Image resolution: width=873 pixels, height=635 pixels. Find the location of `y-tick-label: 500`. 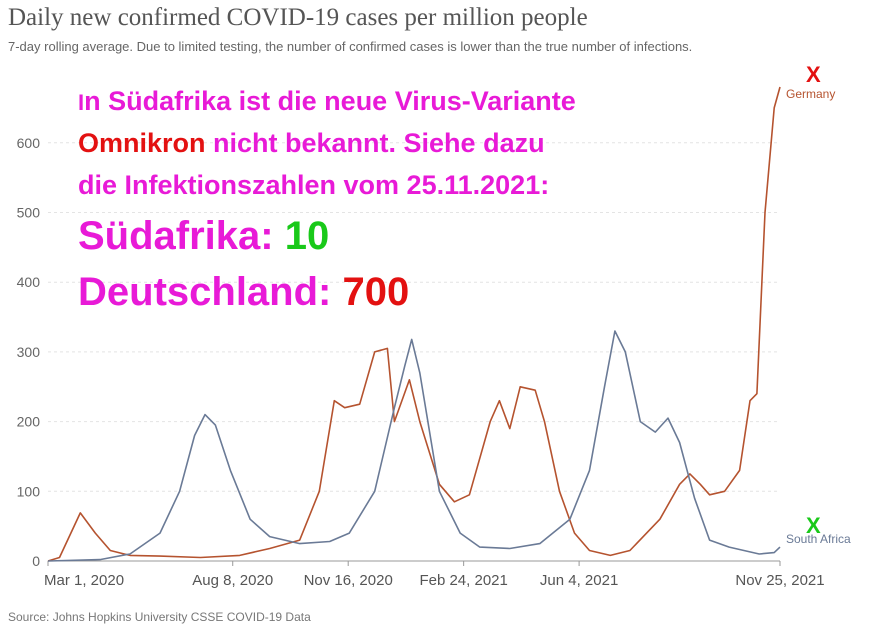

y-tick-label: 500 is located at coordinates (29, 213).